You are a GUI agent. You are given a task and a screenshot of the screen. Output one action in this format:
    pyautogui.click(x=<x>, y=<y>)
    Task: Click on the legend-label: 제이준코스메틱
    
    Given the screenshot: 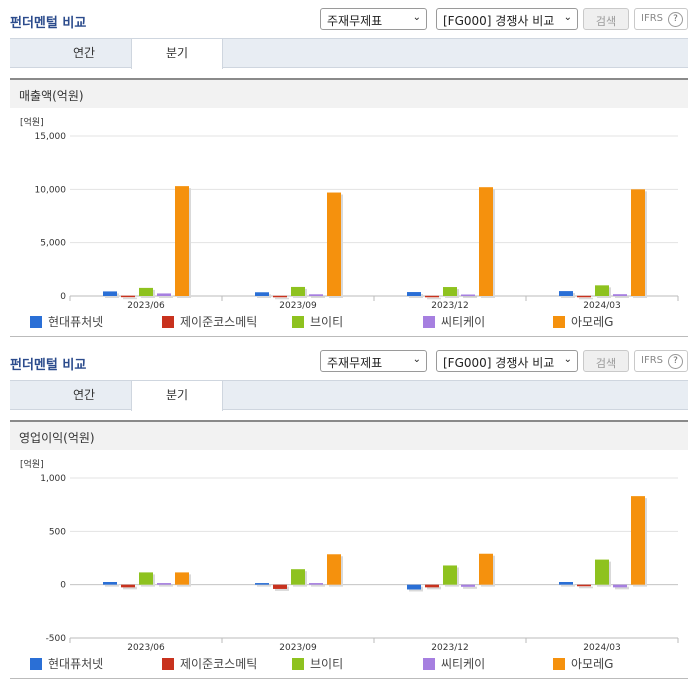 What is the action you would take?
    pyautogui.click(x=219, y=664)
    